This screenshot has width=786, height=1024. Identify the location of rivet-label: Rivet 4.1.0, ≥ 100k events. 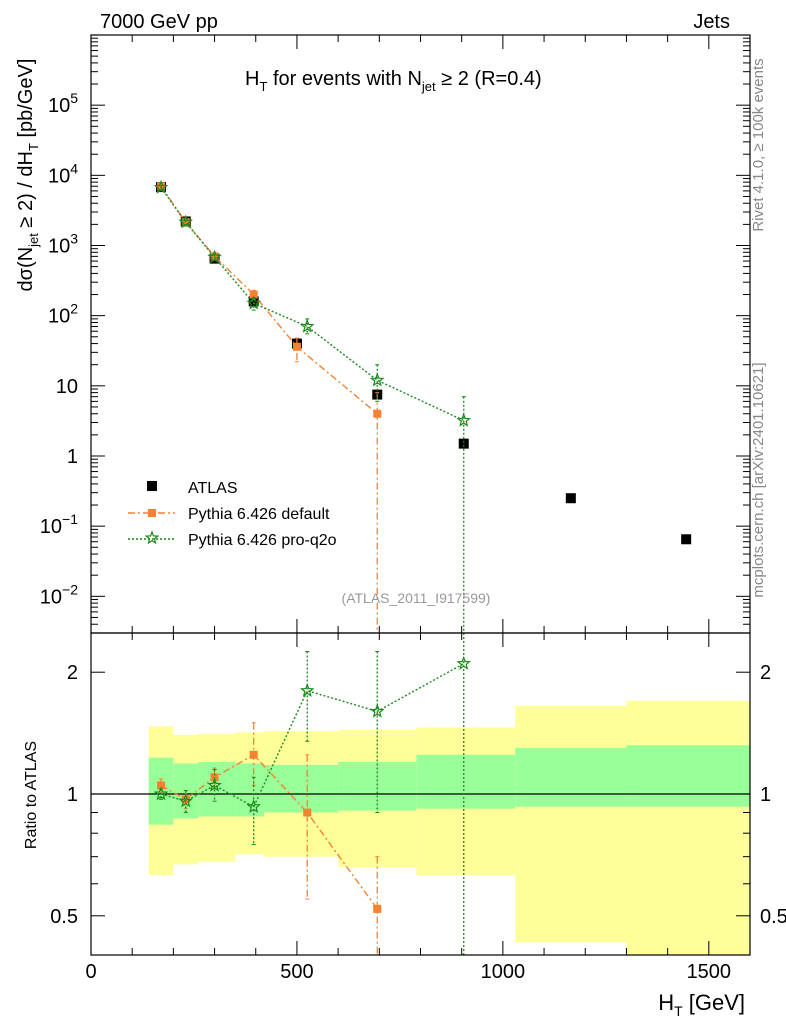
(758, 144).